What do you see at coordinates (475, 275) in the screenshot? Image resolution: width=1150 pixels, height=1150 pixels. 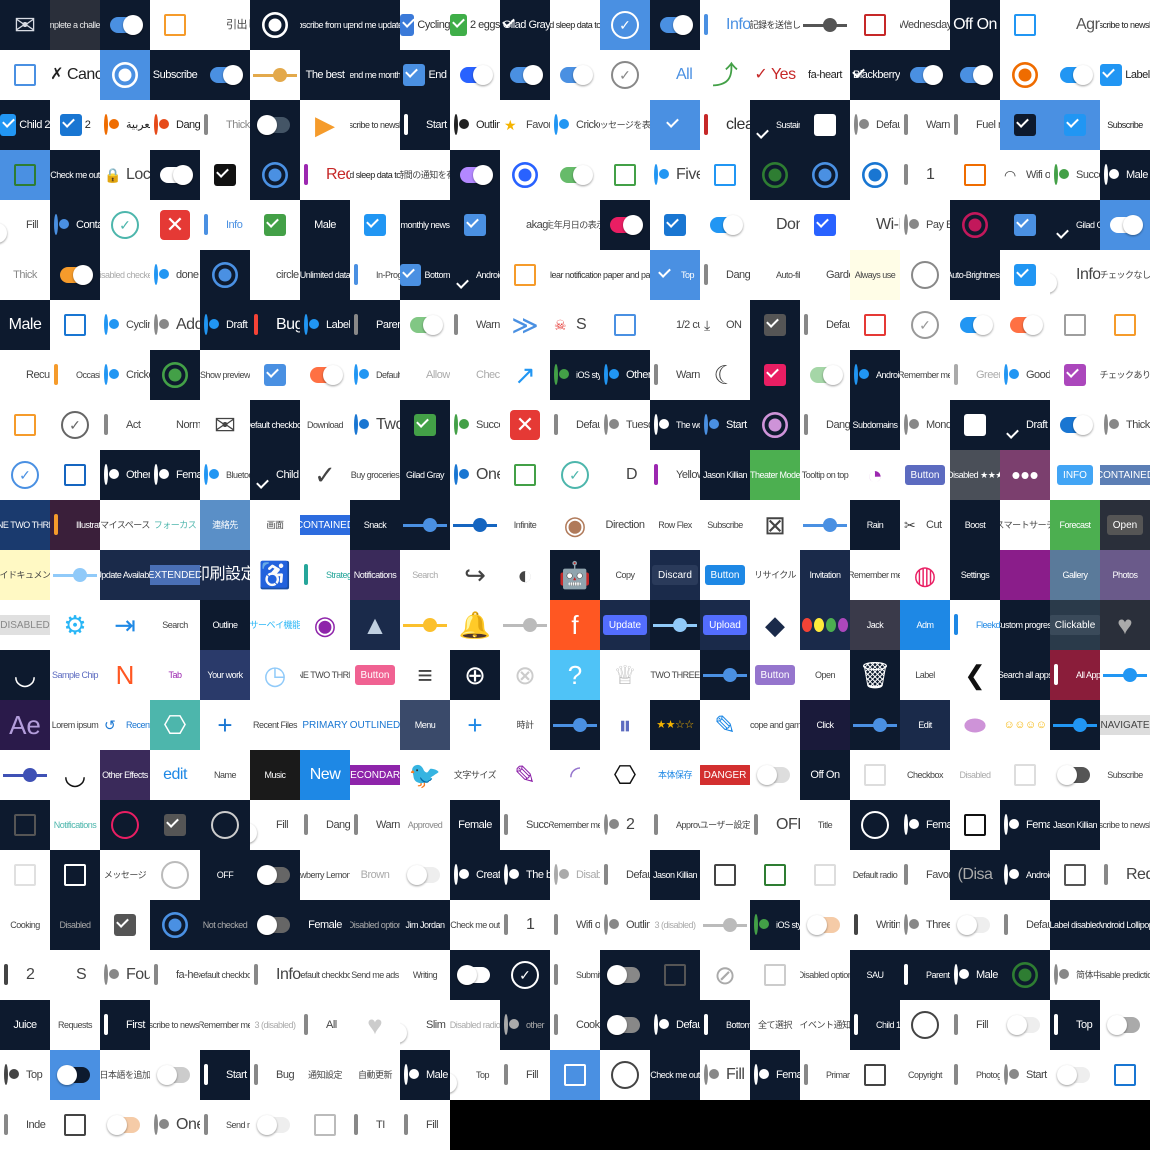 I see `widget-tile: Android Lollipop` at bounding box center [475, 275].